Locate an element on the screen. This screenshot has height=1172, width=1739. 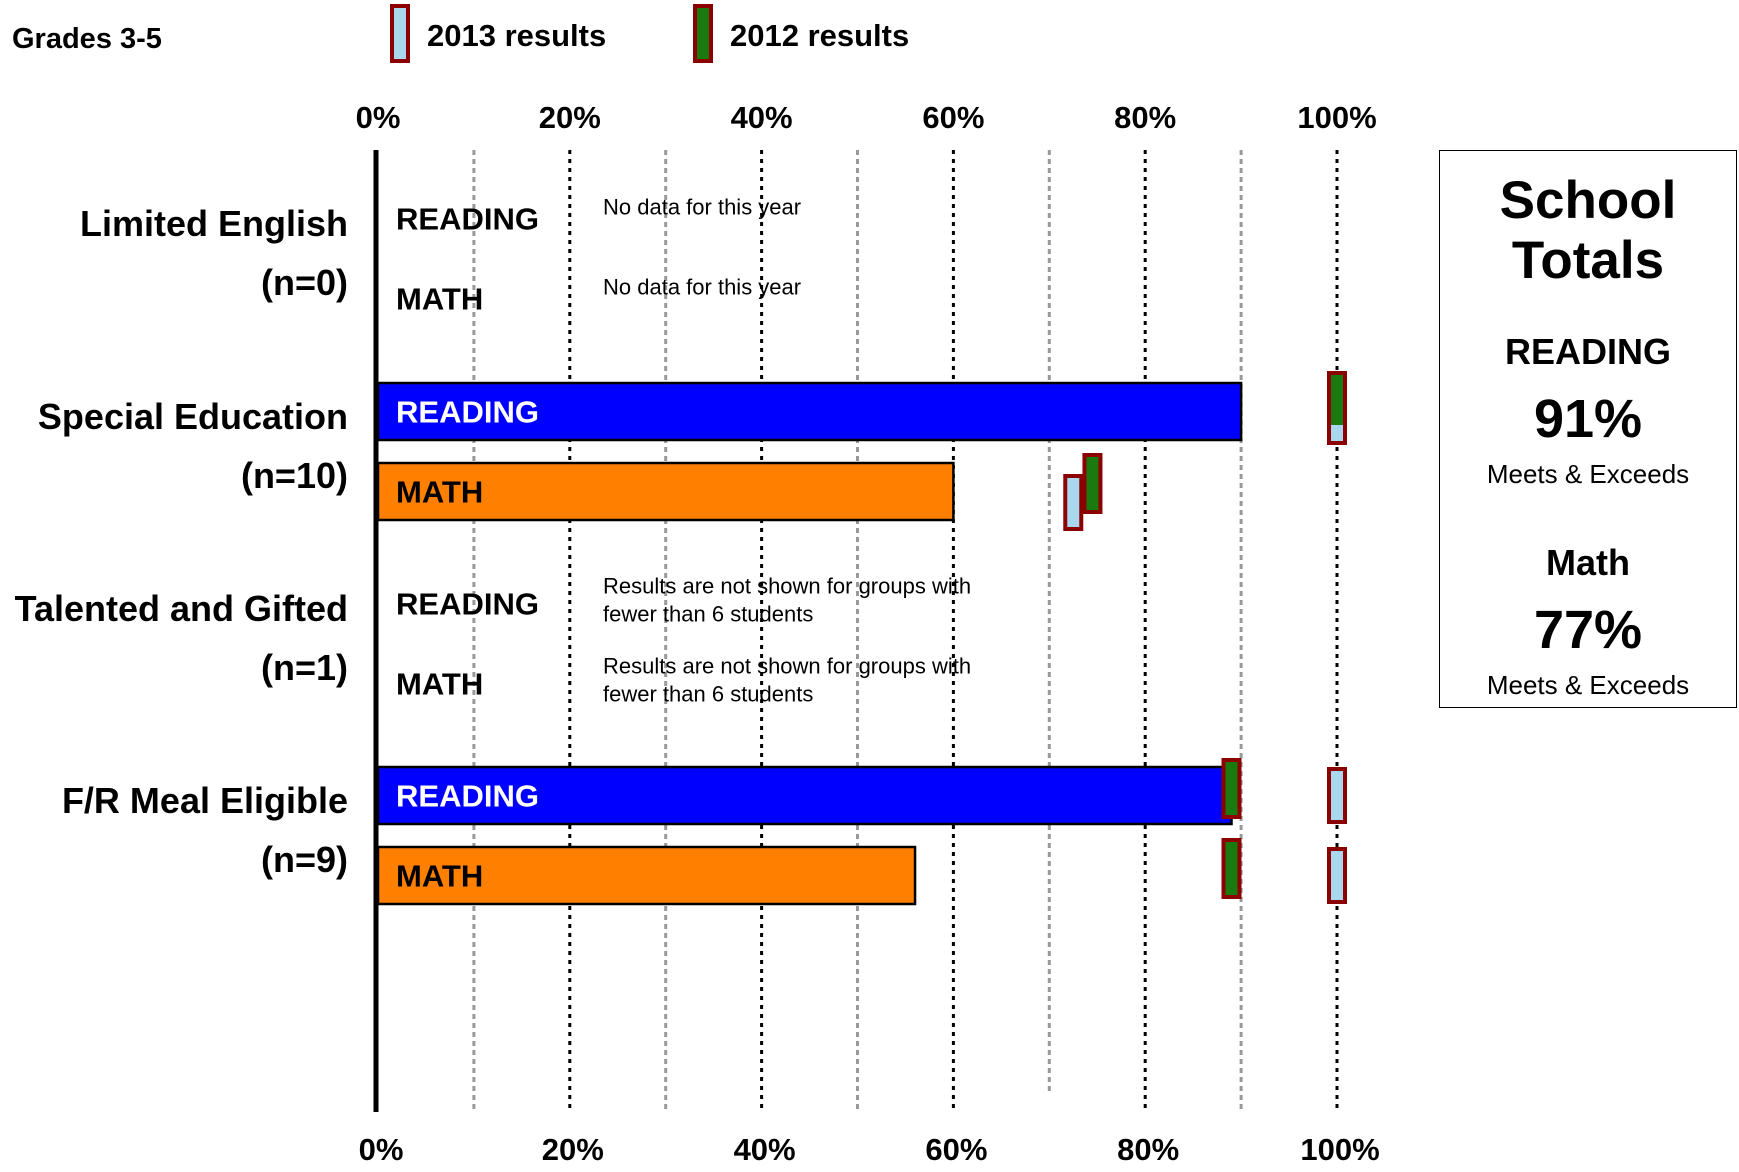
tick-label-bottom-0: 0% is located at coordinates (381, 1149).